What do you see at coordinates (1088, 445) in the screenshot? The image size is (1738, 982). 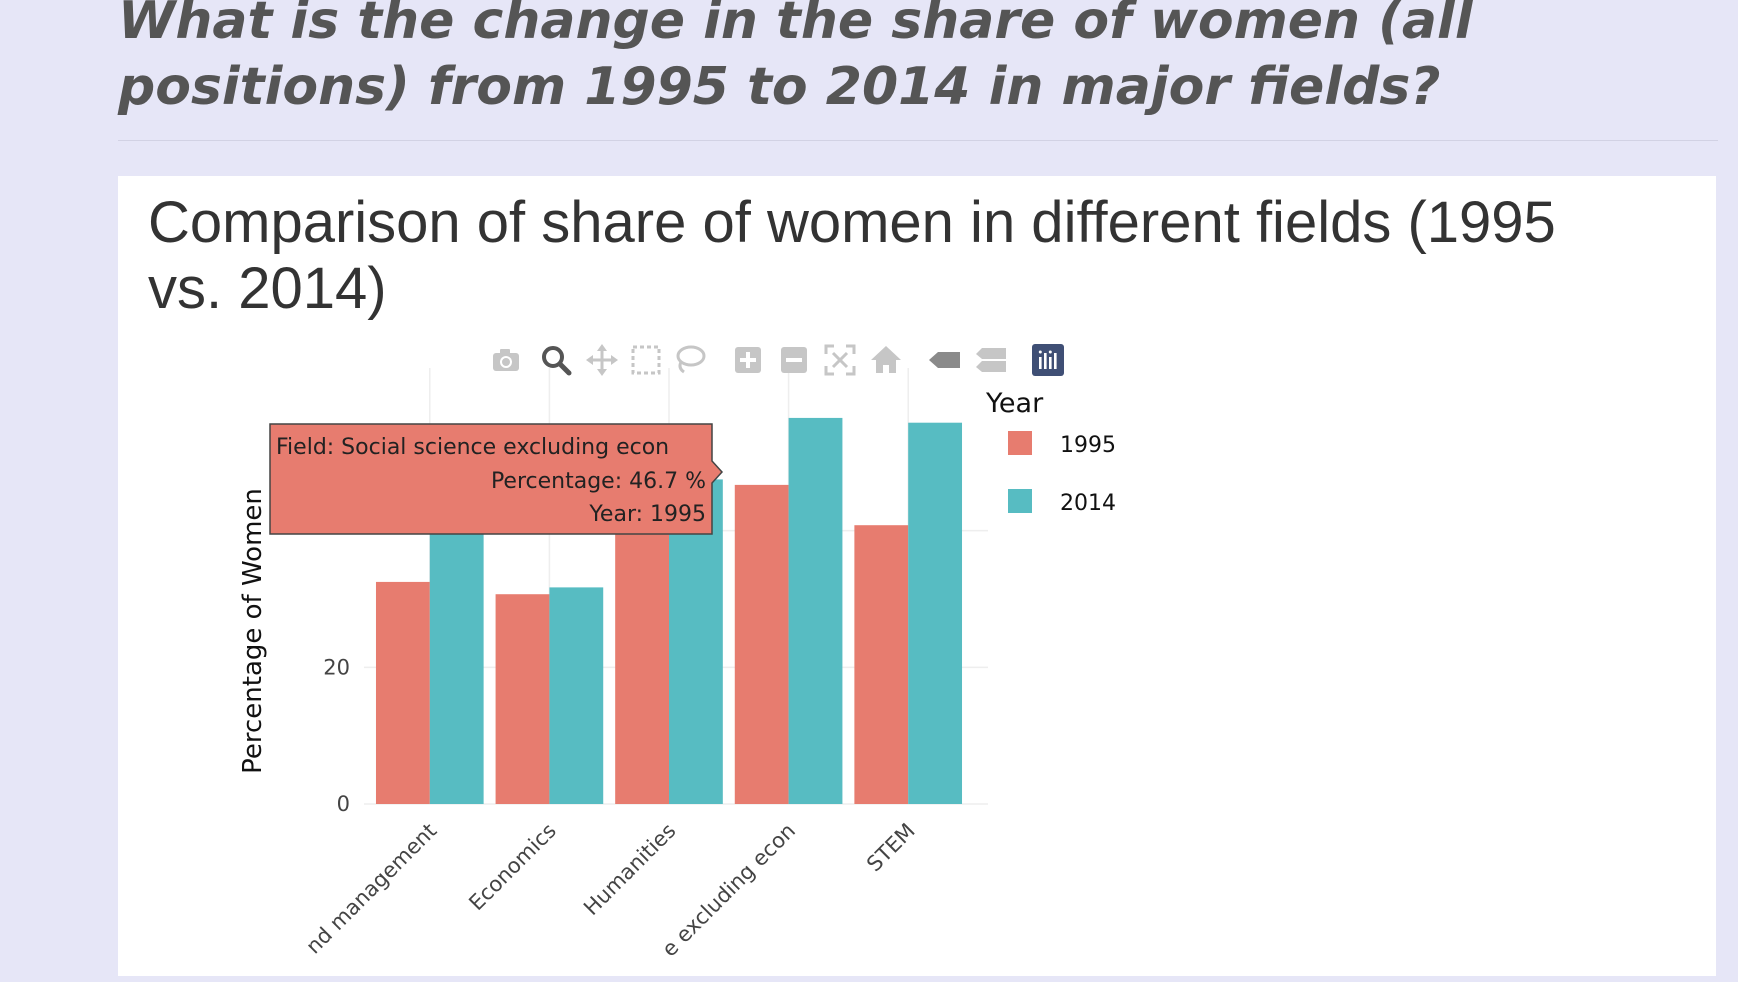 I see `legend-label-1995: 1995` at bounding box center [1088, 445].